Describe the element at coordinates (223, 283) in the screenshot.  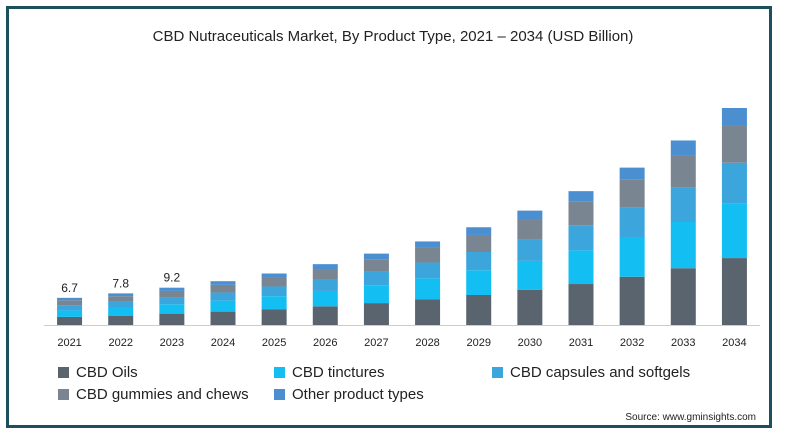
I see `bar-segment-2024-other-product-types` at that location.